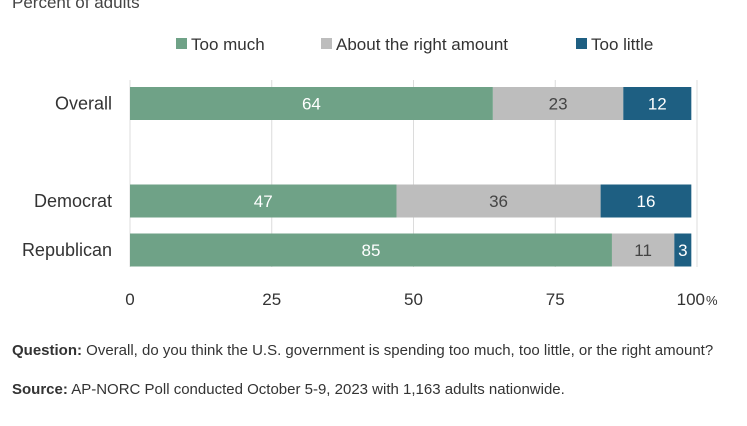 The image size is (747, 426). What do you see at coordinates (622, 44) in the screenshot?
I see `legend-label: Too little` at bounding box center [622, 44].